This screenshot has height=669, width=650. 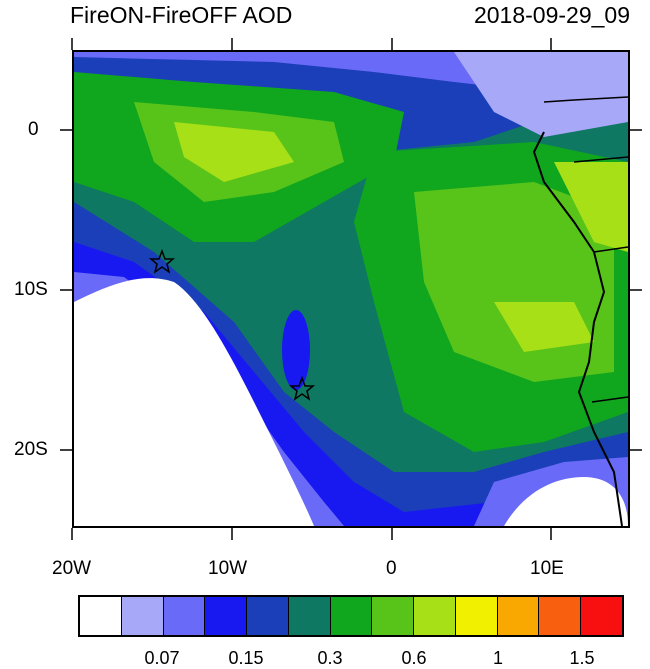 What do you see at coordinates (194, 402) in the screenshot?
I see `aod-region-clean-southwest` at bounding box center [194, 402].